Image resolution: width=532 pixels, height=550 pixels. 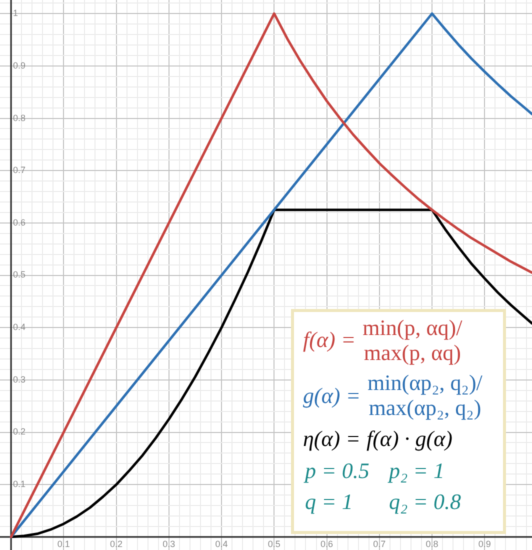 I want to click on x-tick-label: 0.7, so click(x=379, y=543).